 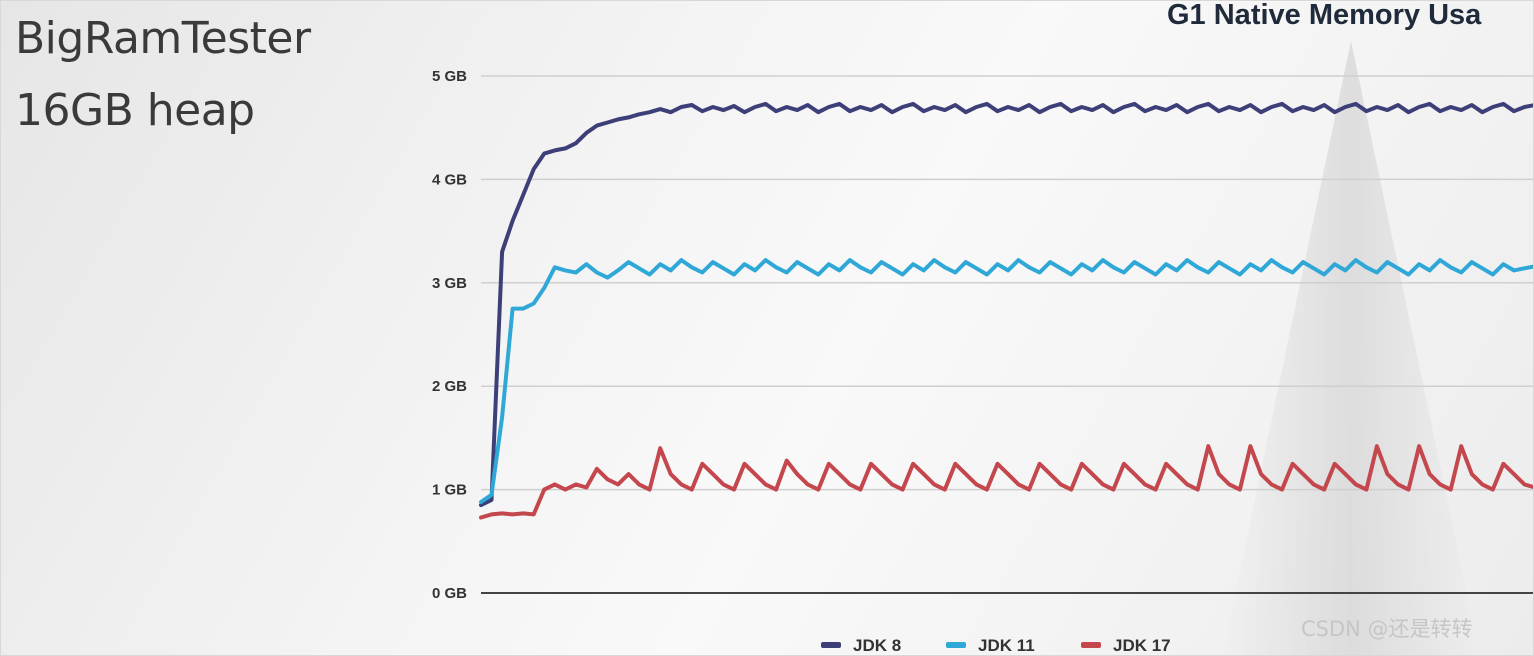 What do you see at coordinates (449, 386) in the screenshot?
I see `y-tick-label: 2 GB` at bounding box center [449, 386].